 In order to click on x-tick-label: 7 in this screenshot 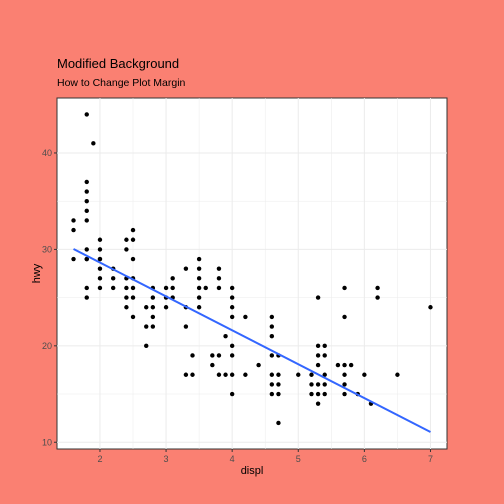, I will do `click(430, 459)`.